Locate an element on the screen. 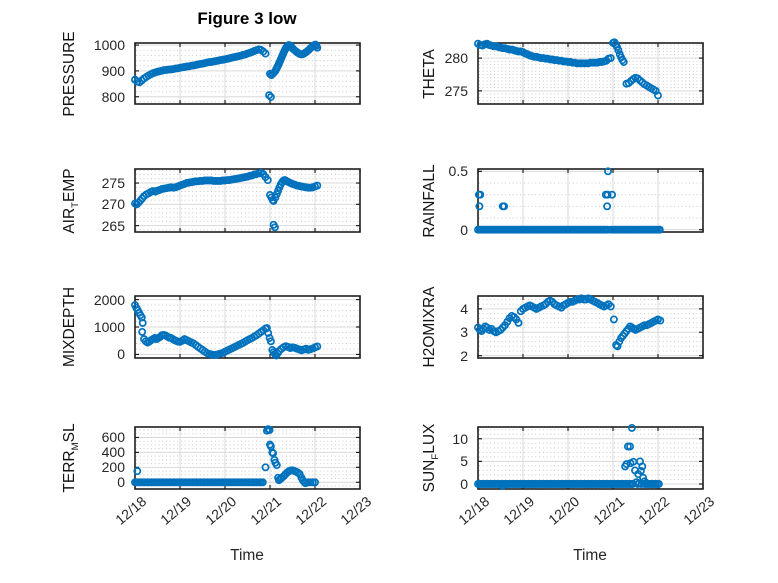 This screenshot has height=583, width=778. x-axis-title-right: Time is located at coordinates (590, 555).